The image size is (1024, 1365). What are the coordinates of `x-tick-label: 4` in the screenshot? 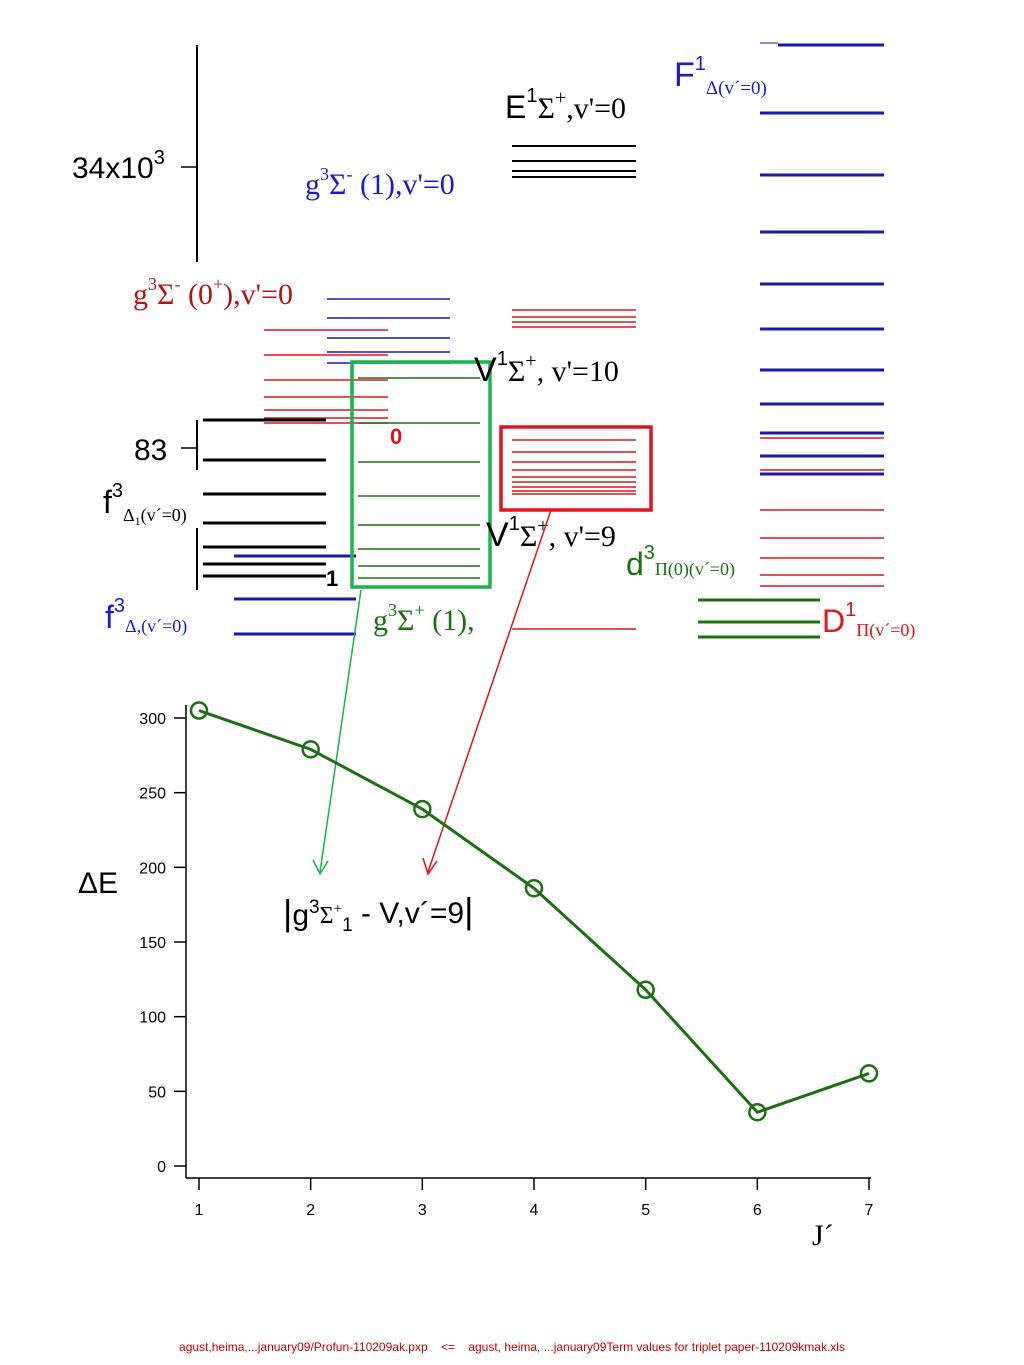 It's located at (534, 1210).